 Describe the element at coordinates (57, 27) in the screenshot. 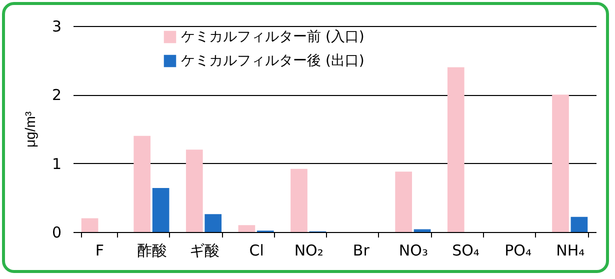

I see `y-tick-label: 3` at that location.